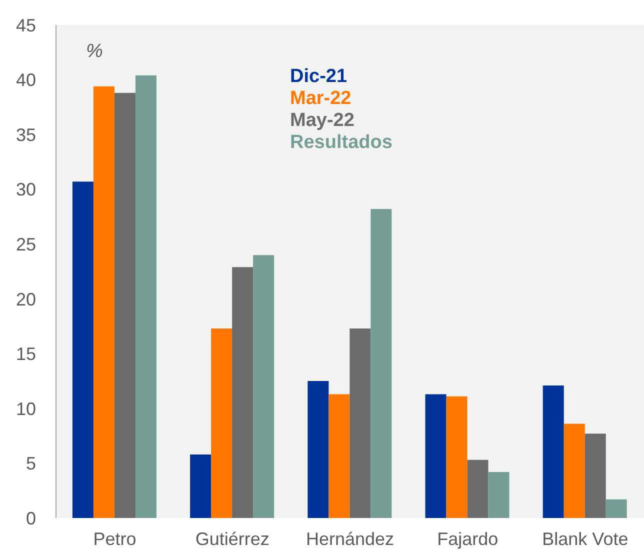 This screenshot has height=557, width=644. I want to click on y-tick-label: 5, so click(31, 464).